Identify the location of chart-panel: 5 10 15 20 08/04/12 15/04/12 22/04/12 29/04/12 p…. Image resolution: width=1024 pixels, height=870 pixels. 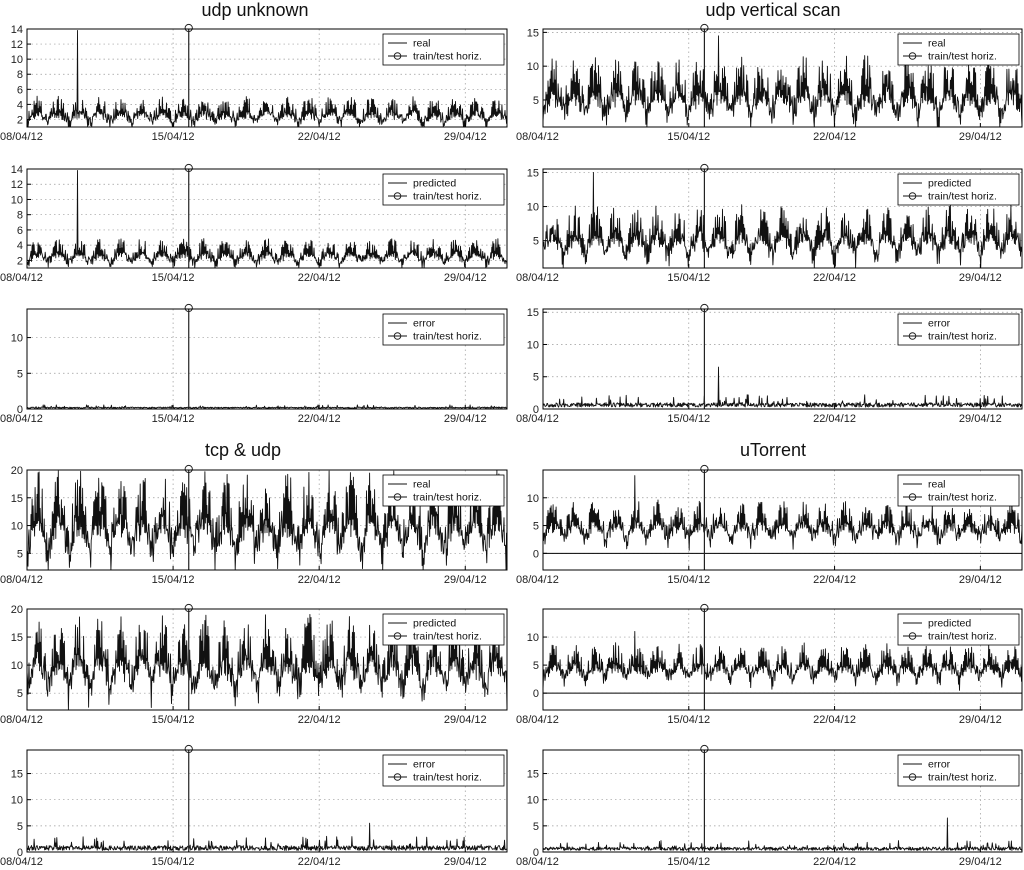
(254, 664).